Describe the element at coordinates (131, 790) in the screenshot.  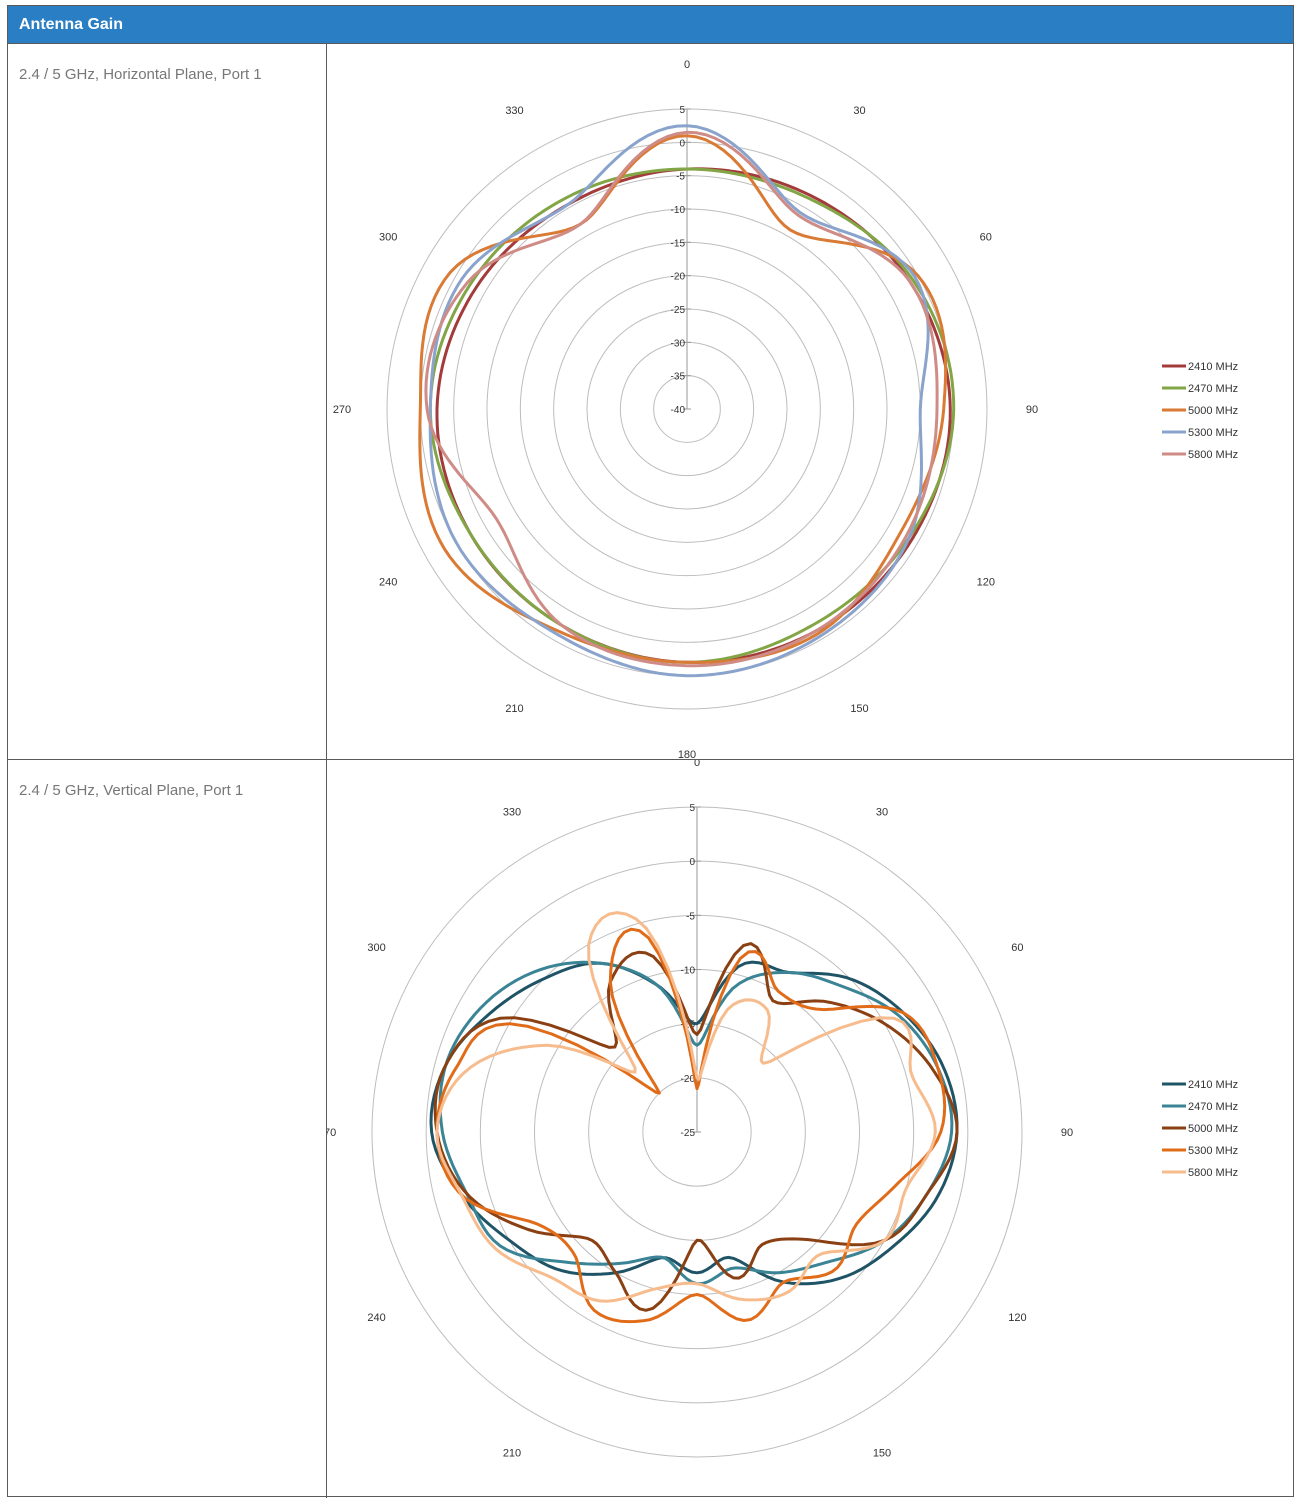
I see `row-label: 2.4 / 5 GHz, Vertical Plane, Port 1` at that location.